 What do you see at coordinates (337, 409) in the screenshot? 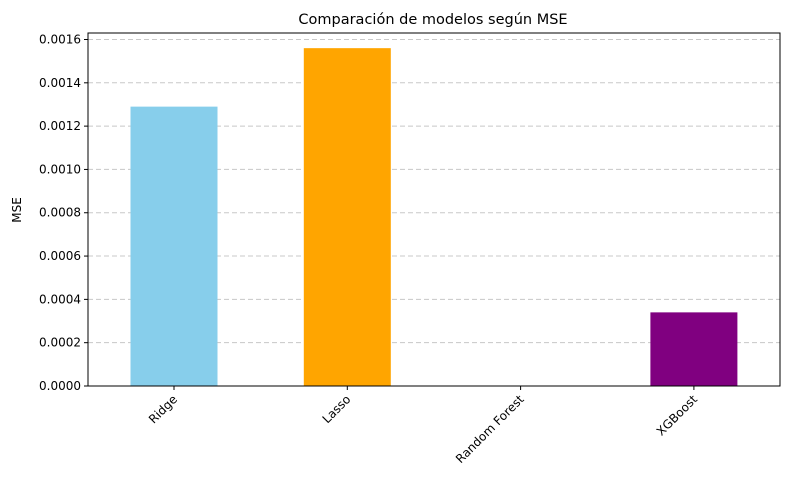
I see `x-tick-label: Lasso` at bounding box center [337, 409].